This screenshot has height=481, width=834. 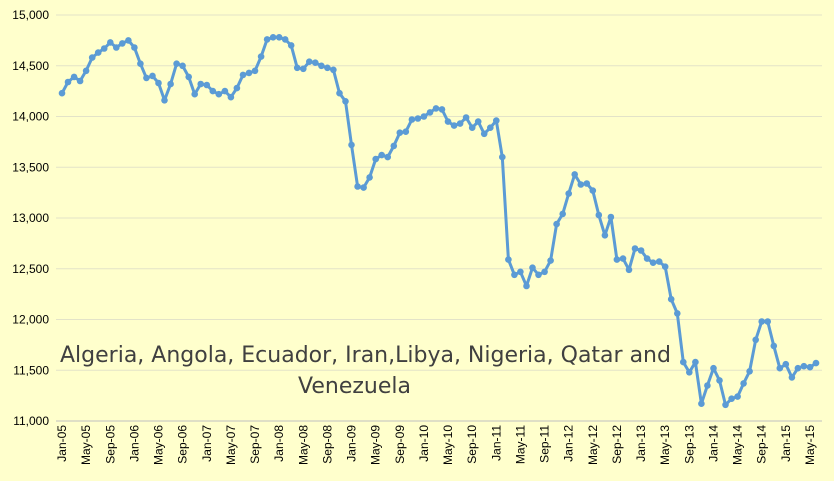 What do you see at coordinates (303, 445) in the screenshot?
I see `x-tick-label: May-08` at bounding box center [303, 445].